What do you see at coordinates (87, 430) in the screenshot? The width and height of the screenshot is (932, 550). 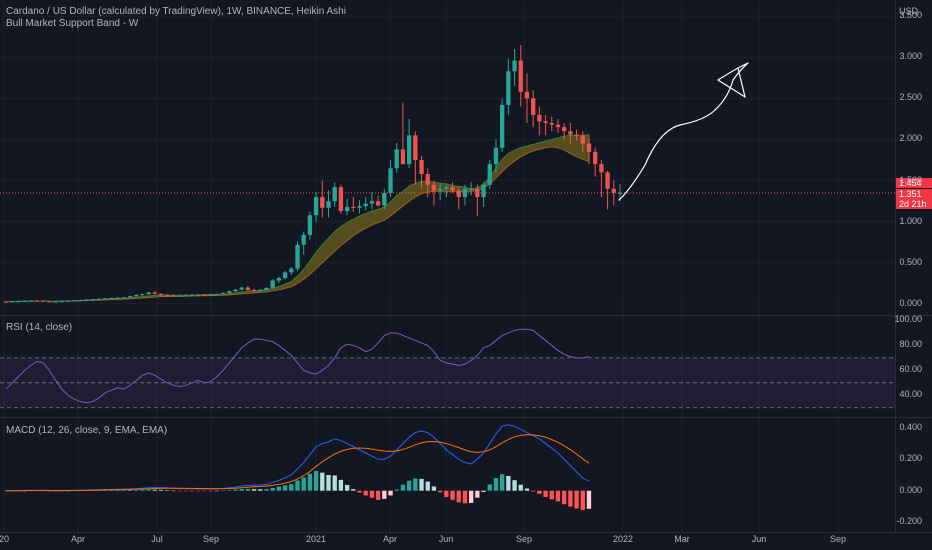 I see `macd-legend: MACD (12, 26, close, 9, EMA, EMA)` at bounding box center [87, 430].